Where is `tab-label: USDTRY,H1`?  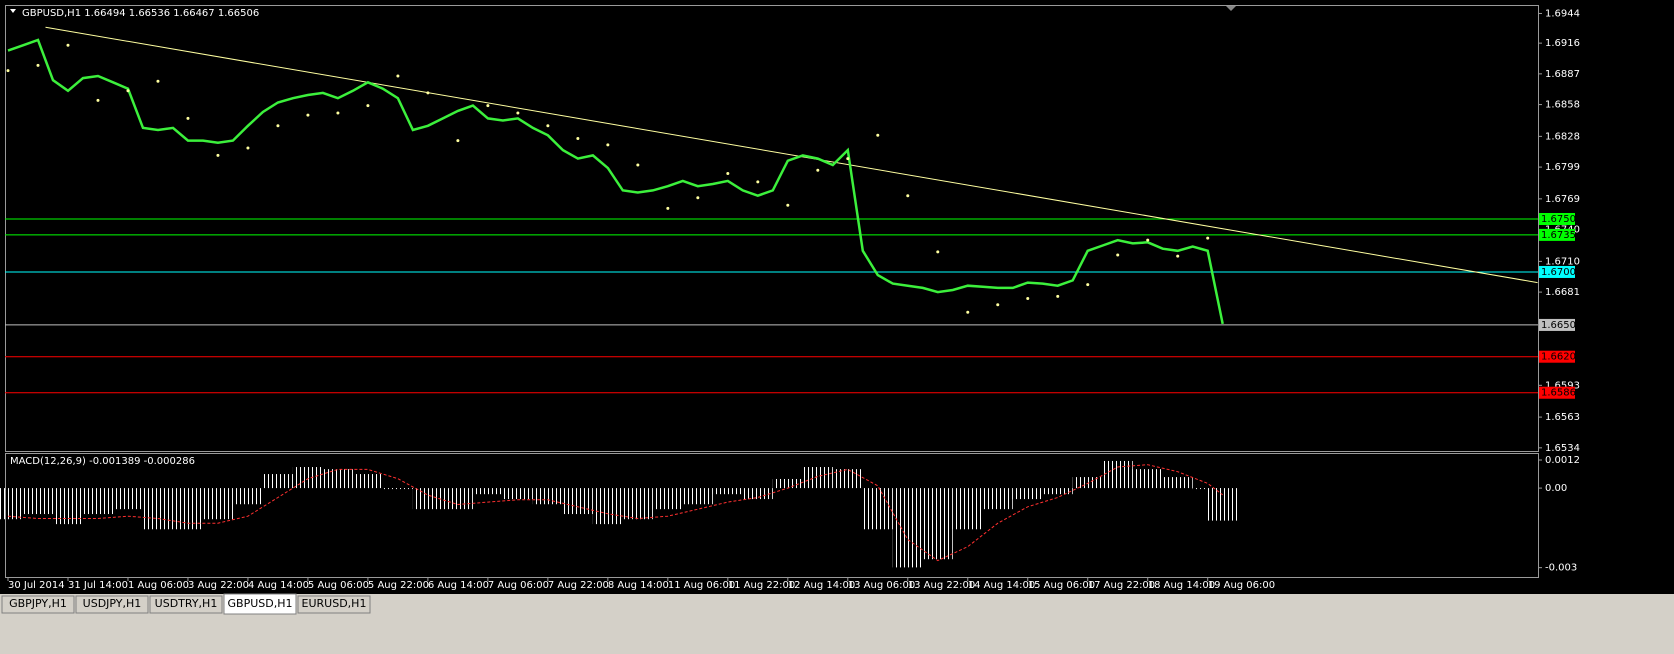
tab-label: USDTRY,H1 is located at coordinates (186, 603).